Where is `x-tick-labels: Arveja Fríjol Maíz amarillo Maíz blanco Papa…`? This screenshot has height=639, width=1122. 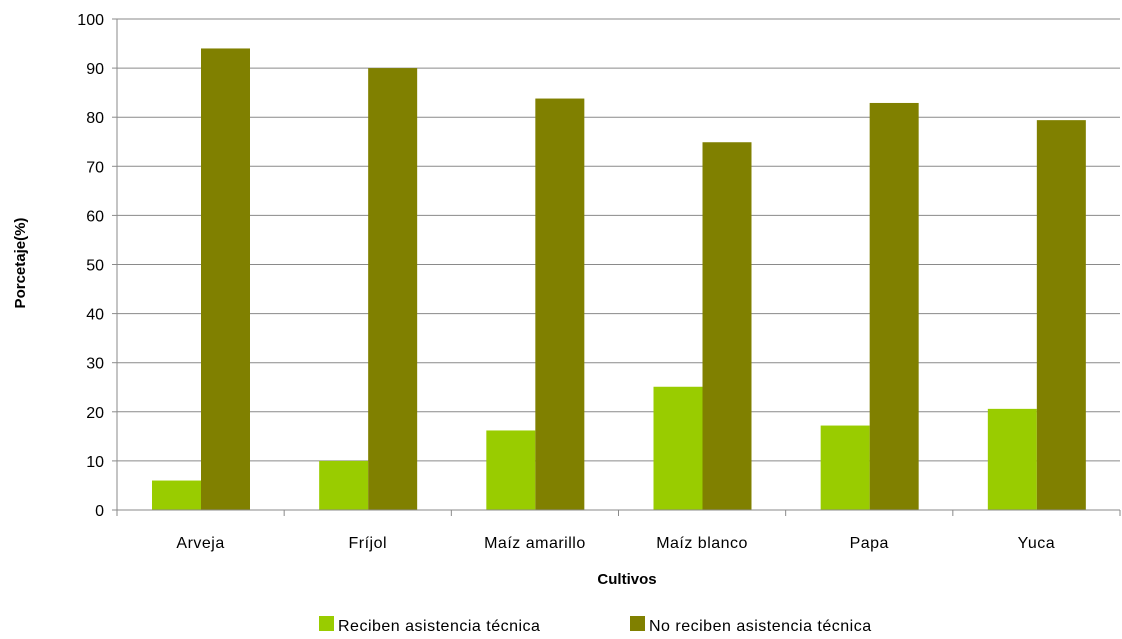
x-tick-labels: Arveja Fríjol Maíz amarillo Maíz blanco Papa… is located at coordinates (616, 543).